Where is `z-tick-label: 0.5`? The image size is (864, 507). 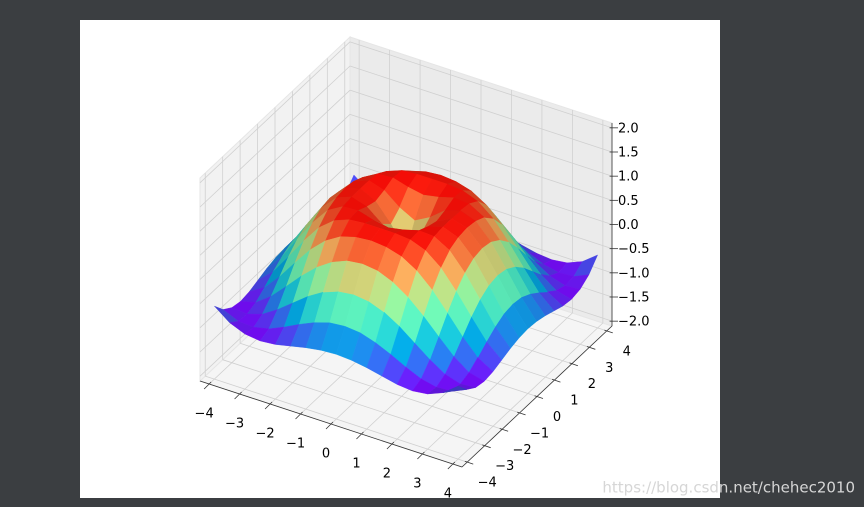 z-tick-label: 0.5 is located at coordinates (628, 201).